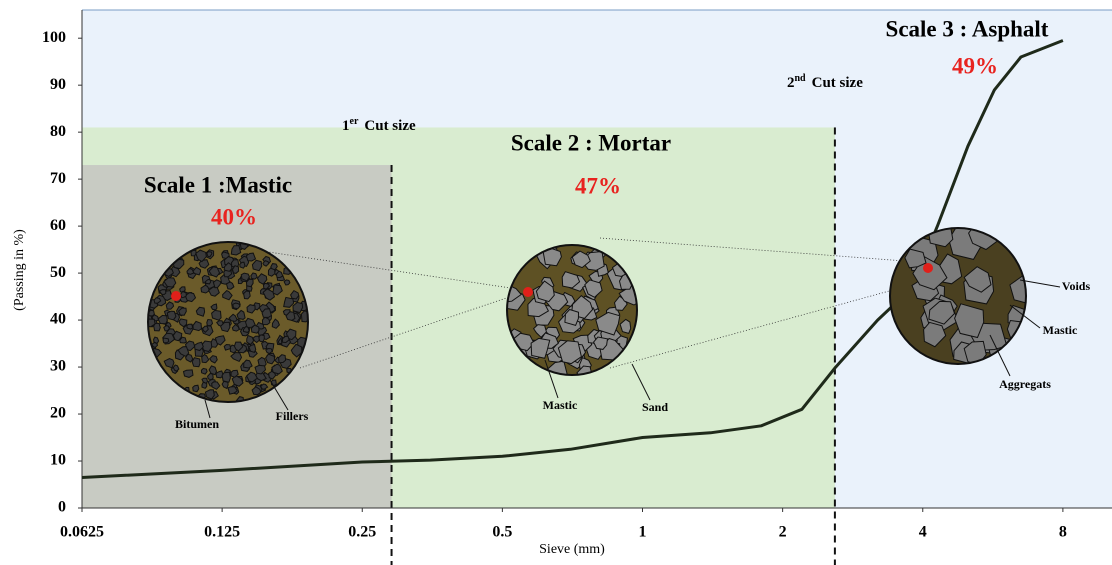  What do you see at coordinates (58, 178) in the screenshot?
I see `y-tick-label: 70` at bounding box center [58, 178].